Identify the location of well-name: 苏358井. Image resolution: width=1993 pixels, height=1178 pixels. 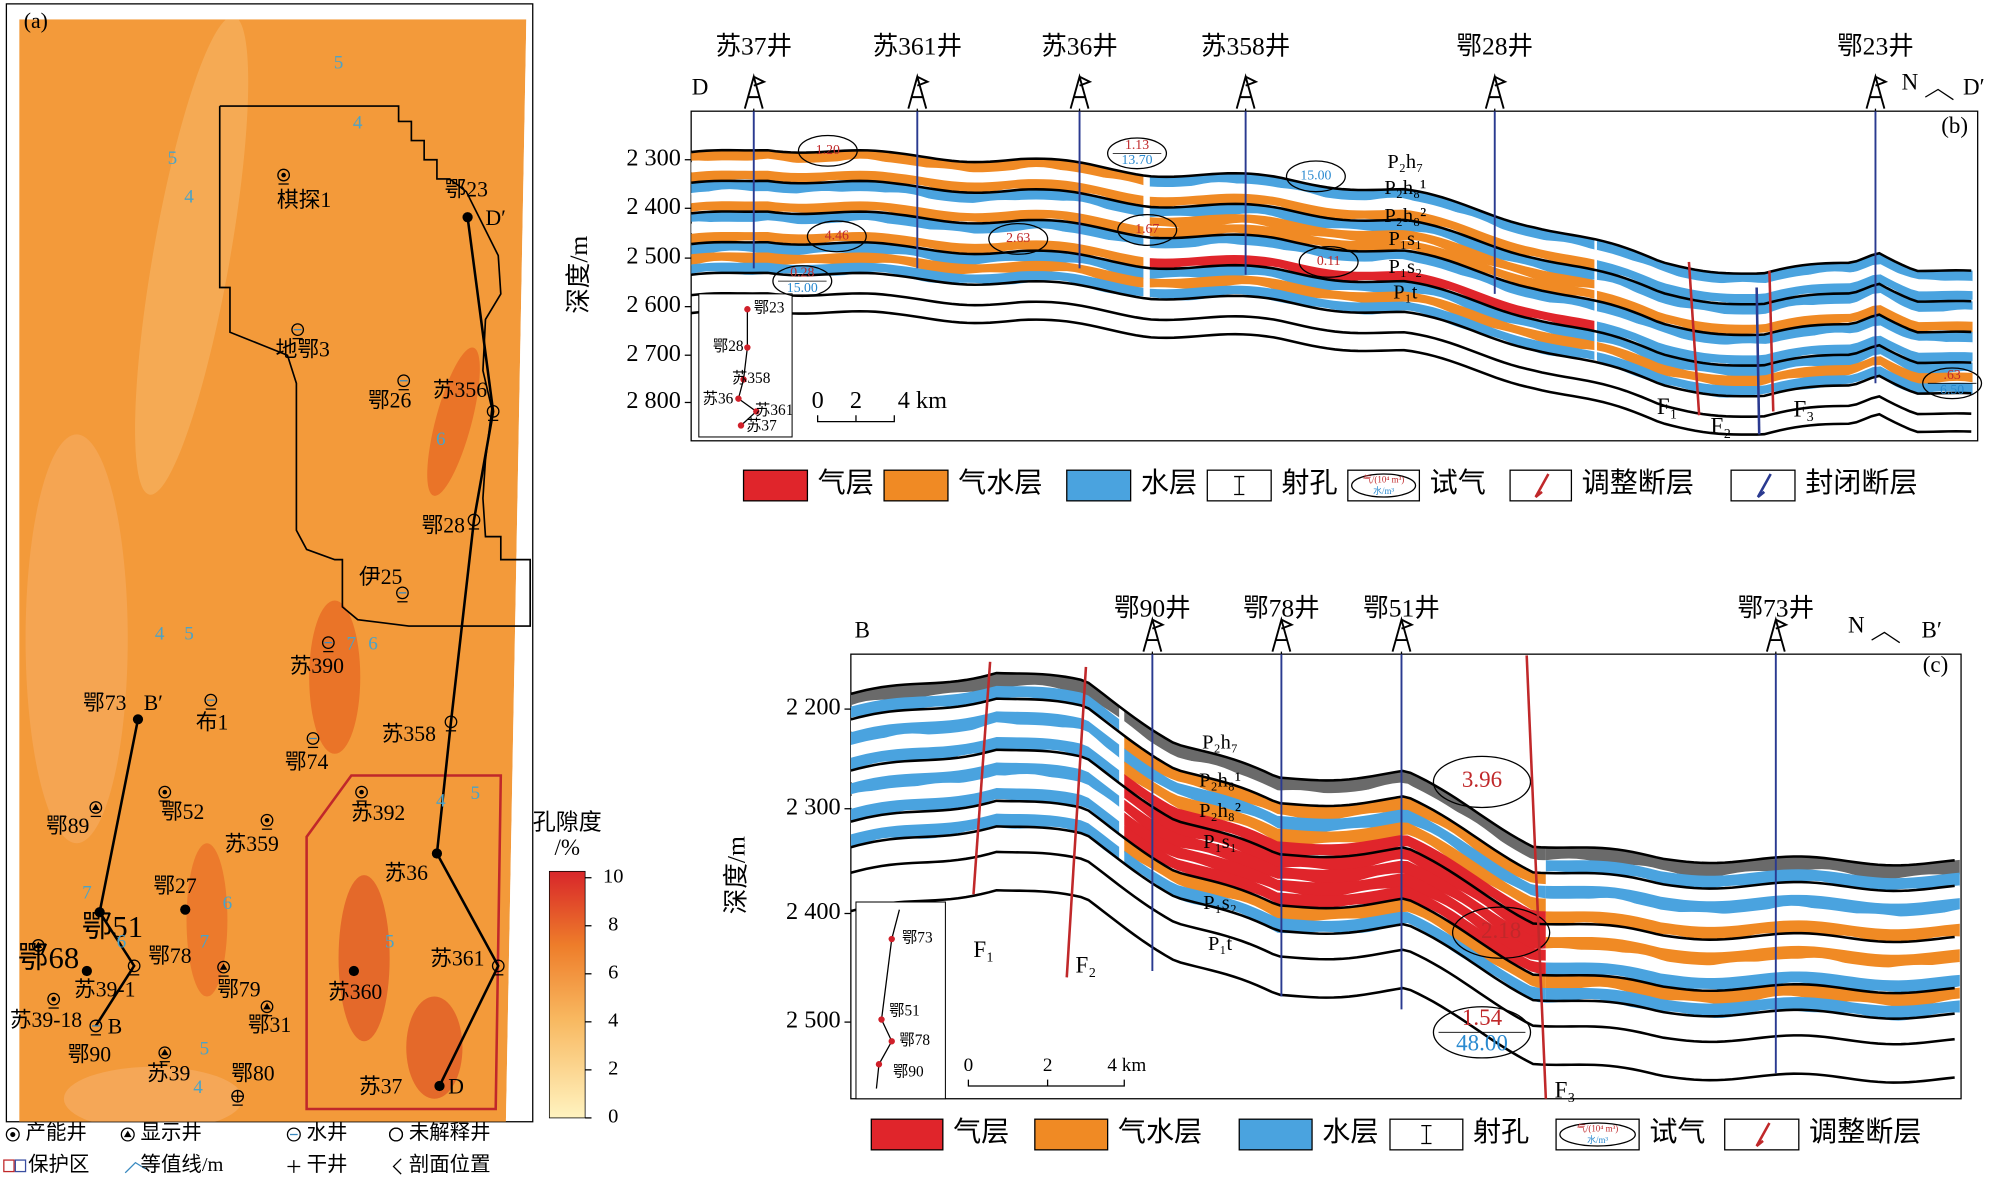
(1245, 45).